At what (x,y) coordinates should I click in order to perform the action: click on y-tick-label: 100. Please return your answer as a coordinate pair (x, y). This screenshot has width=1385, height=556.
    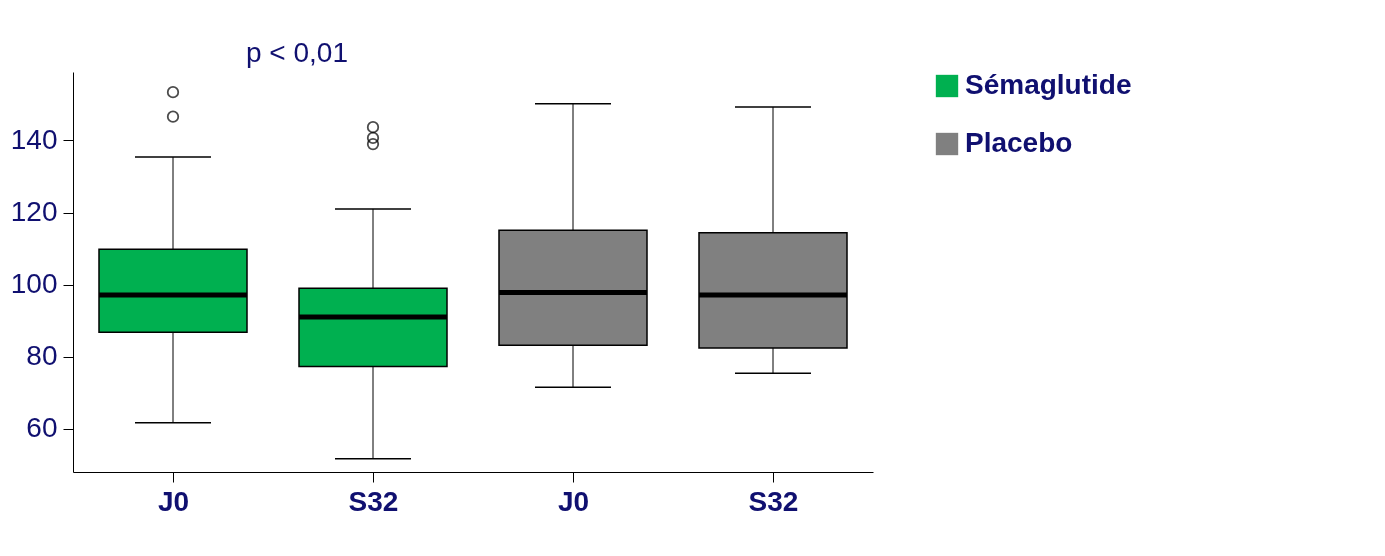
    Looking at the image, I should click on (34, 284).